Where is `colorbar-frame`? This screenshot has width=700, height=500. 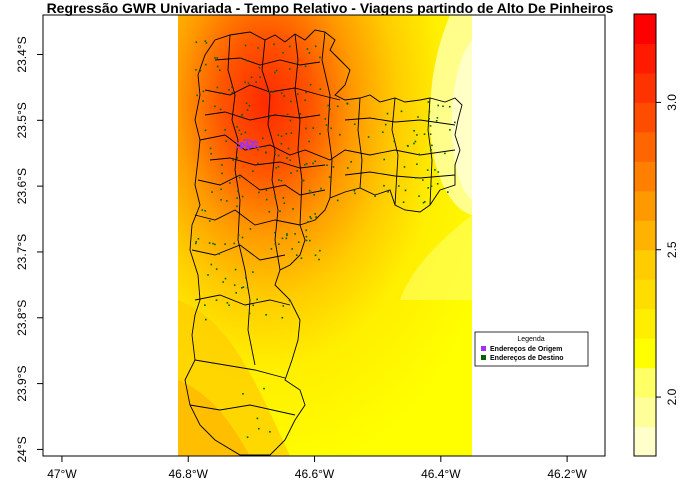
colorbar-frame is located at coordinates (645, 235).